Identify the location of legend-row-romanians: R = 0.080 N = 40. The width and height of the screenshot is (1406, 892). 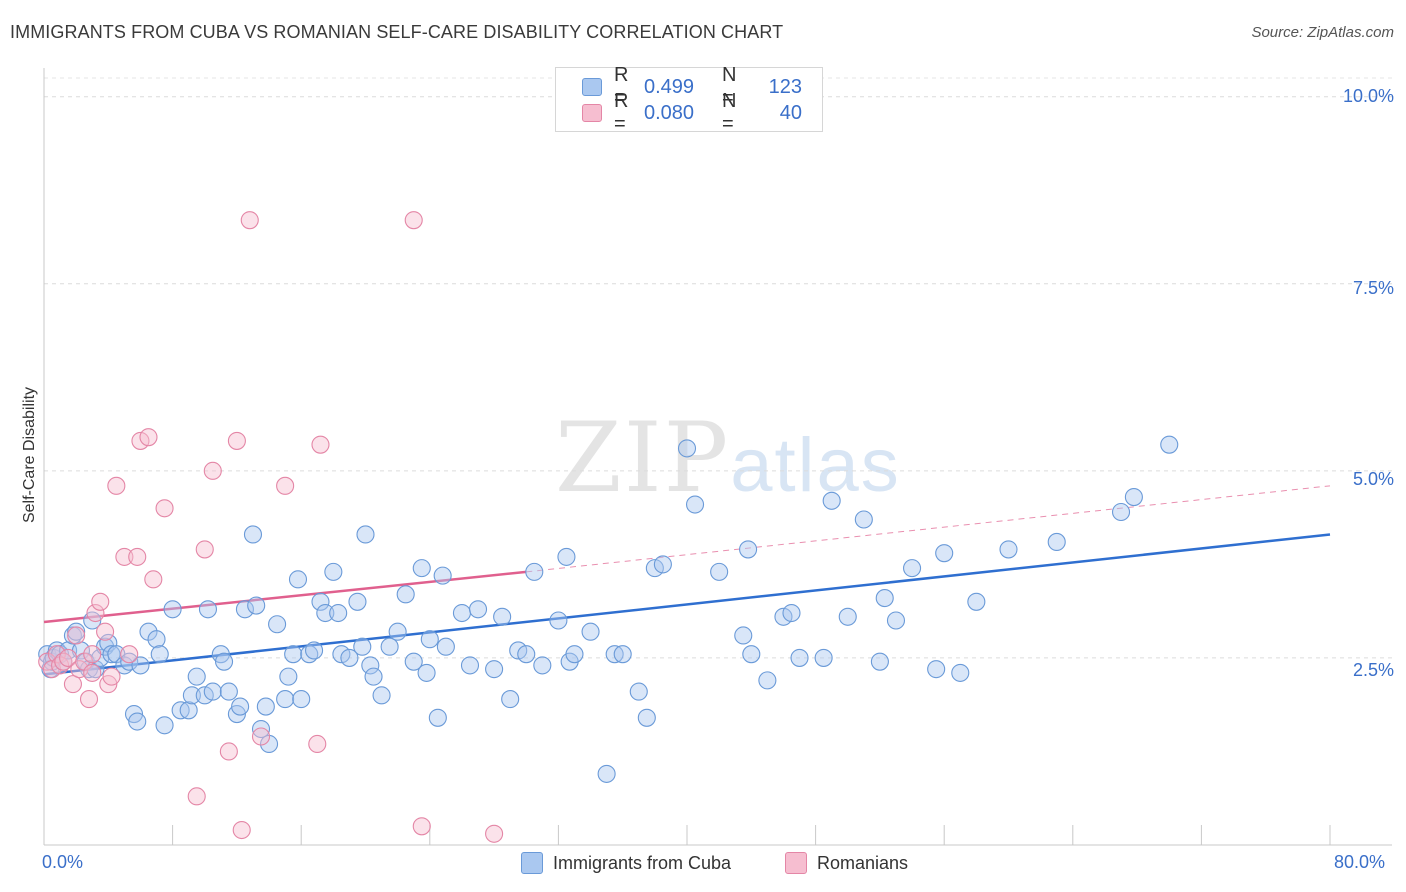
(692, 112).